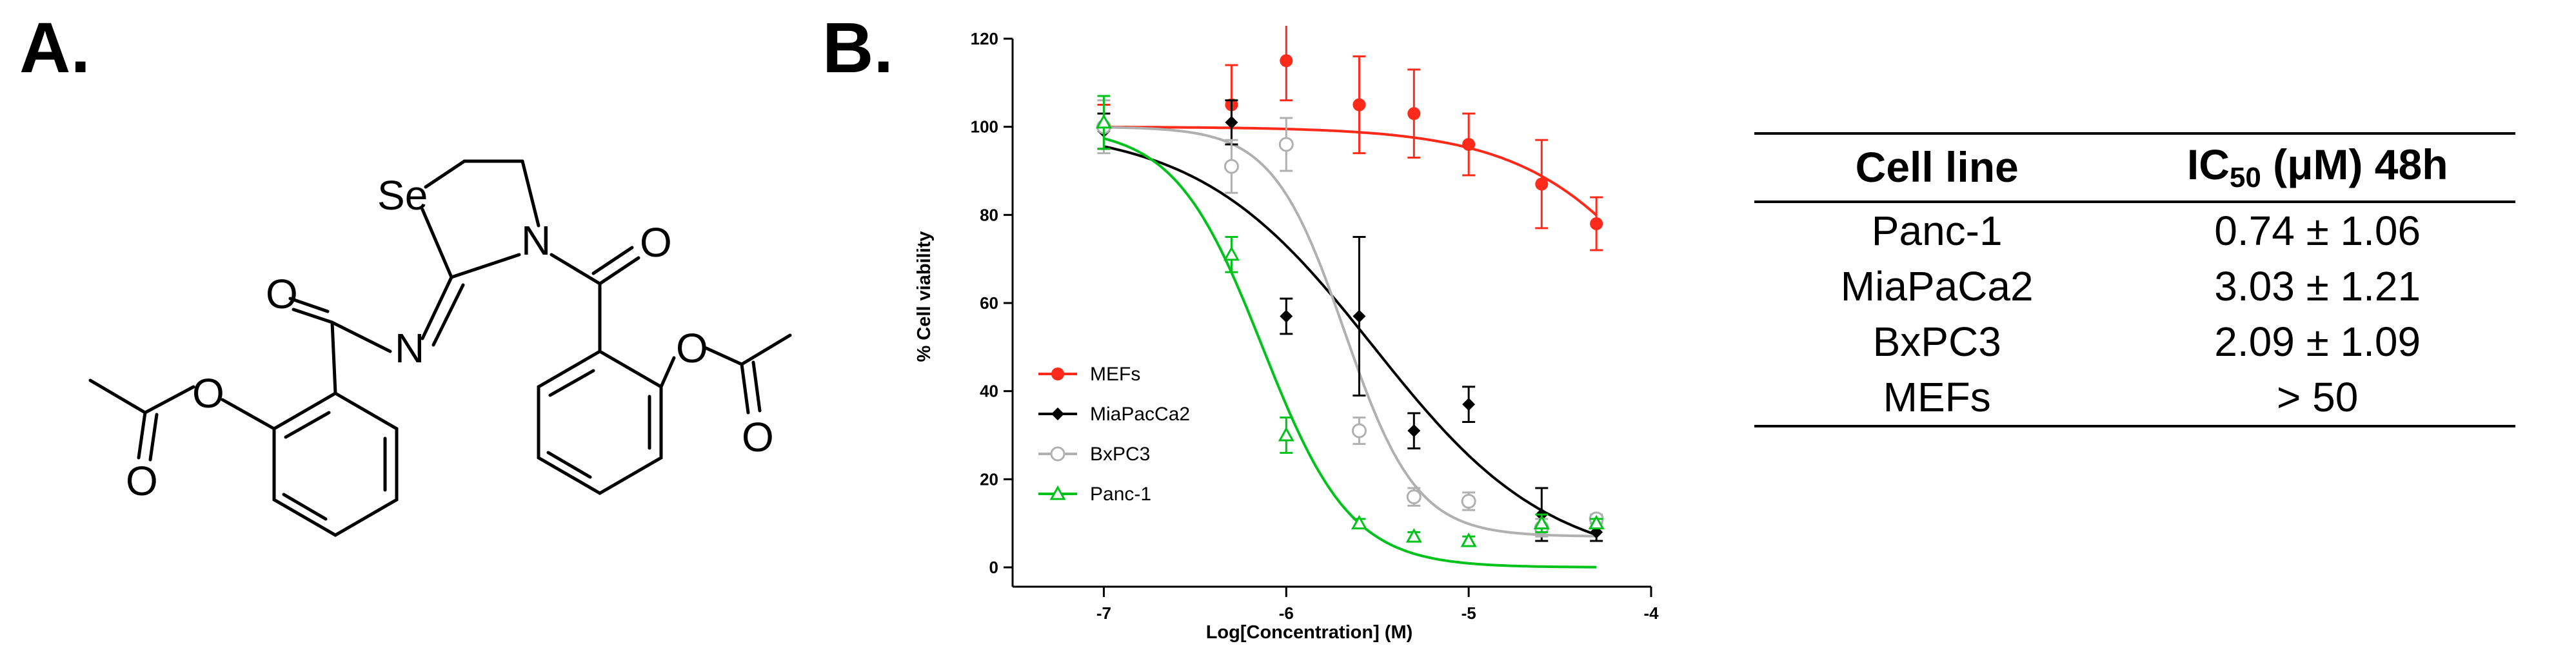 The image size is (2576, 666). I want to click on ic50-value: > 50, so click(2318, 397).